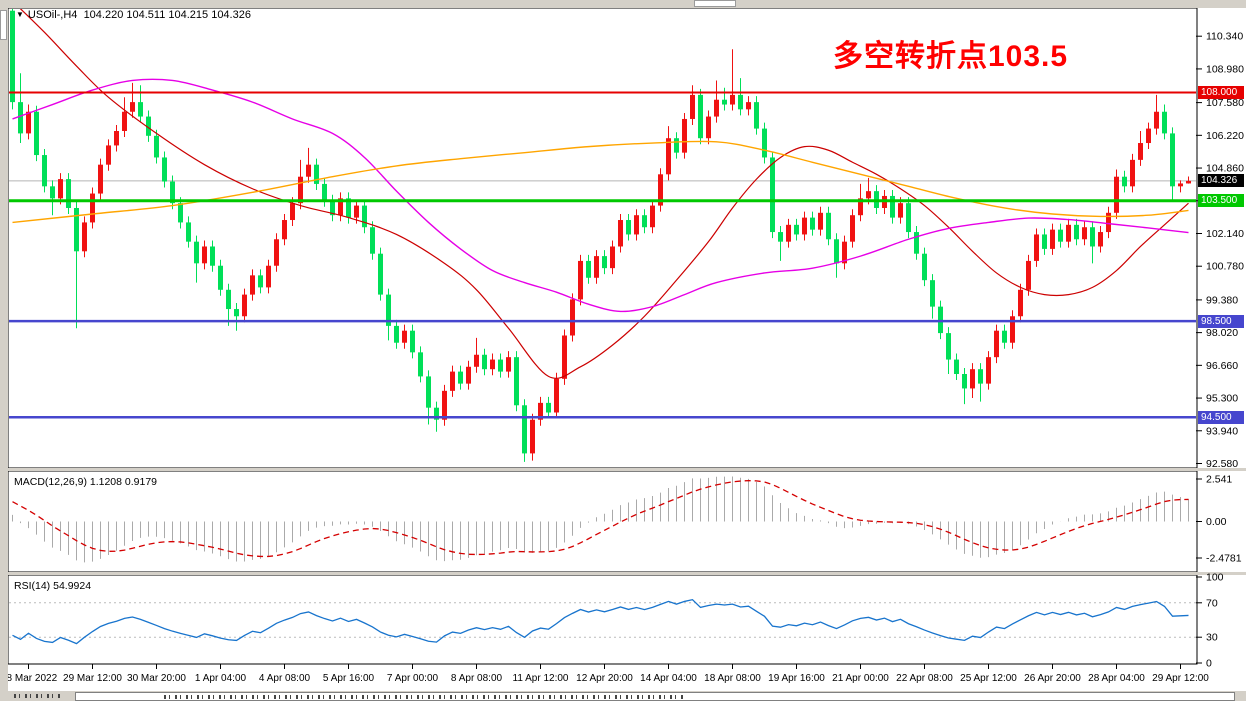 This screenshot has height=701, width=1246. Describe the element at coordinates (52, 15) in the screenshot. I see `symbol-timeframe-label: USOil-,H4` at that location.